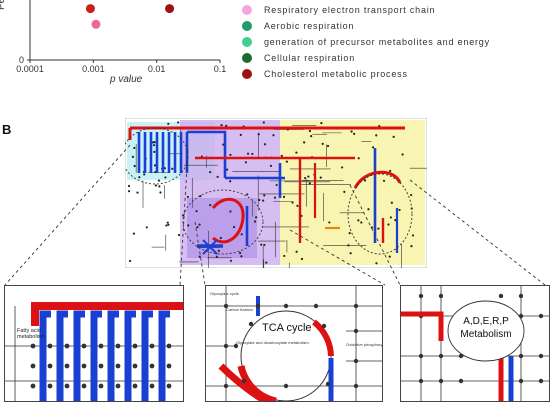 This screenshot has height=402, width=550. Describe the element at coordinates (94, 343) in the screenshot. I see `zoom-fatty-acid: Fatty acid metabolism` at that location.